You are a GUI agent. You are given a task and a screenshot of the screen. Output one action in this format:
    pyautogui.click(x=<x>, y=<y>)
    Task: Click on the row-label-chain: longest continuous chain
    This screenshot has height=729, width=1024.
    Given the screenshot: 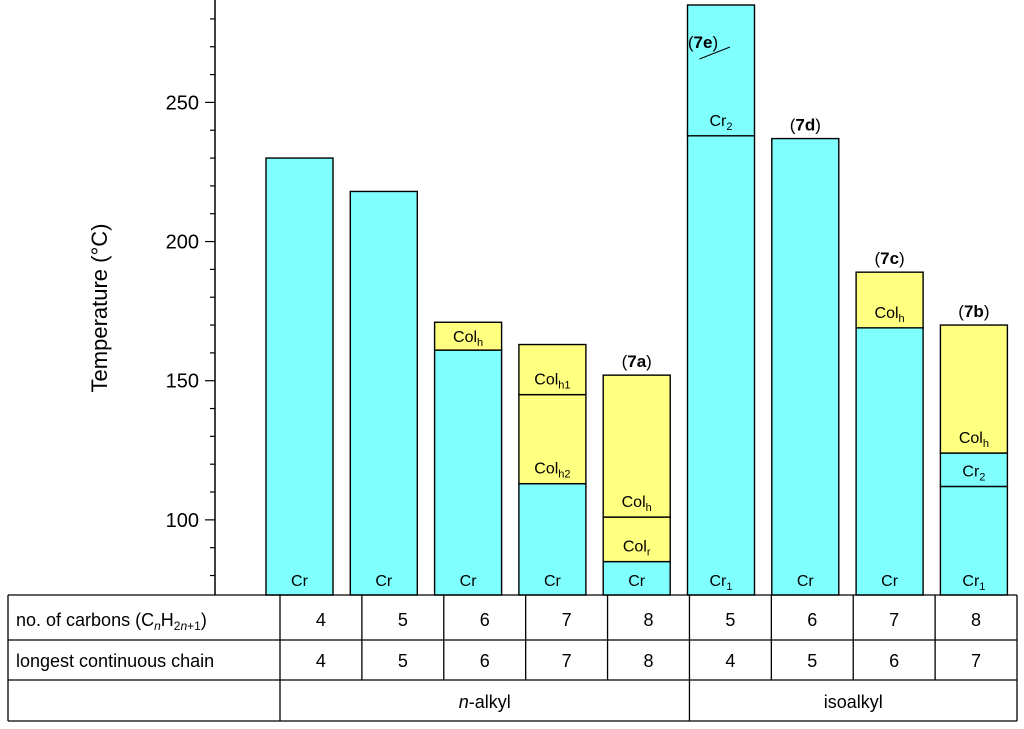 What is the action you would take?
    pyautogui.click(x=115, y=661)
    